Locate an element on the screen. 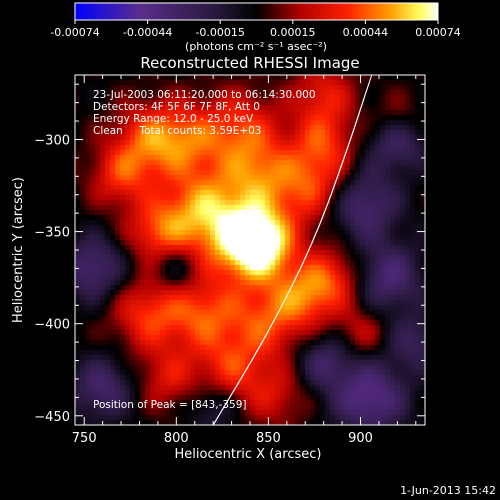 Image resolution: width=500 pixels, height=500 pixels. colorbar-tick-label: 0.00074 is located at coordinates (438, 32).